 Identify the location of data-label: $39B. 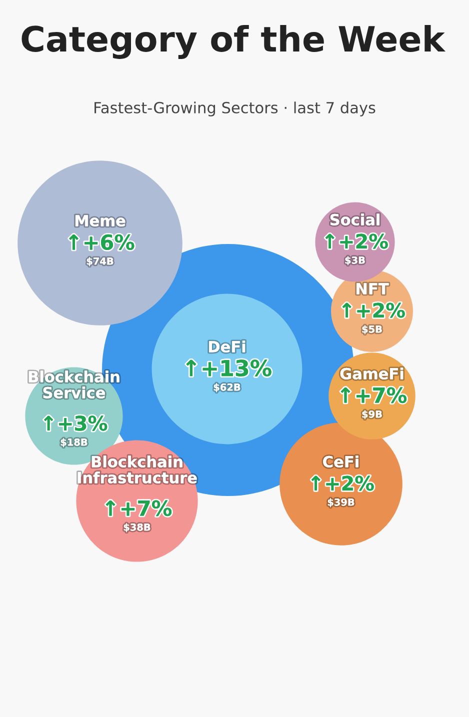
(341, 503).